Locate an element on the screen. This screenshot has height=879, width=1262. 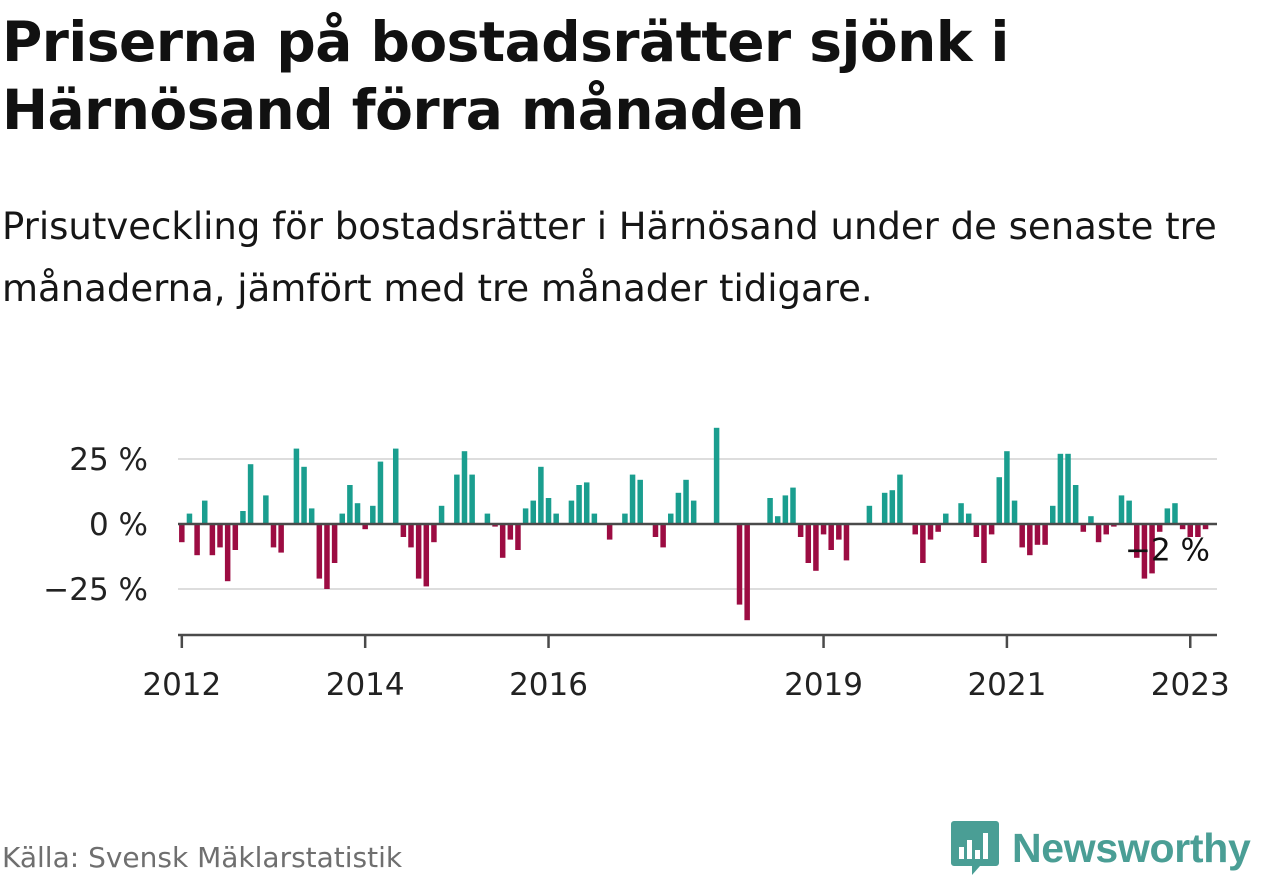
y-tick-label: 0 % is located at coordinates (118, 525).